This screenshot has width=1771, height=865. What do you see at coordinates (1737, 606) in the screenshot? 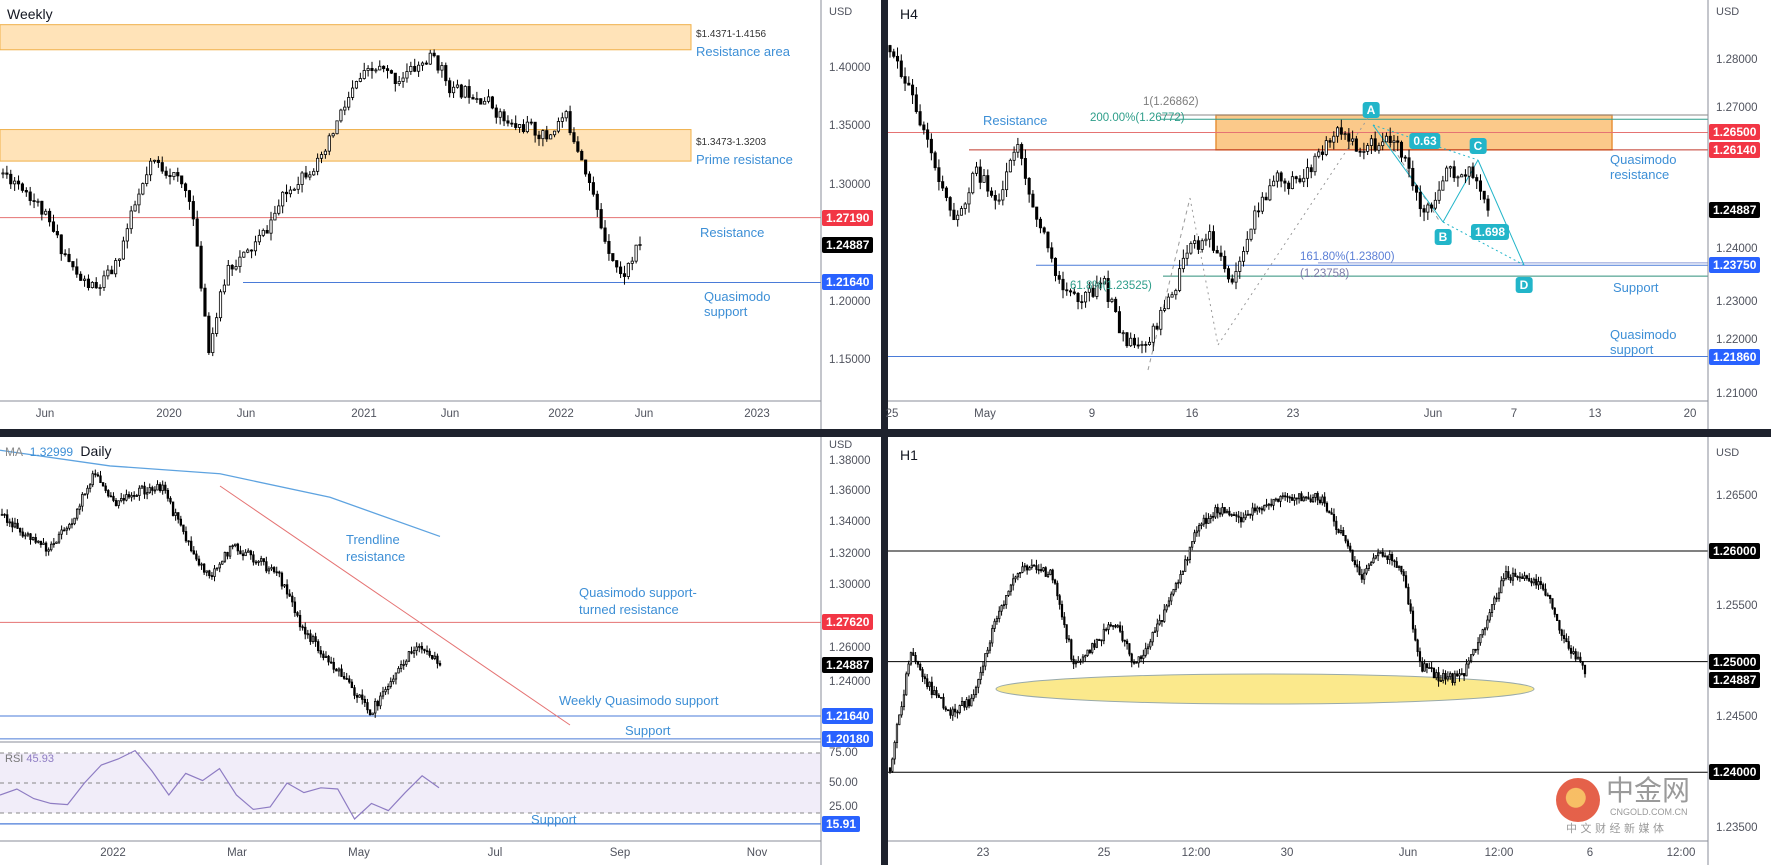
I see `price-tick-label: 1.25500` at bounding box center [1737, 606].